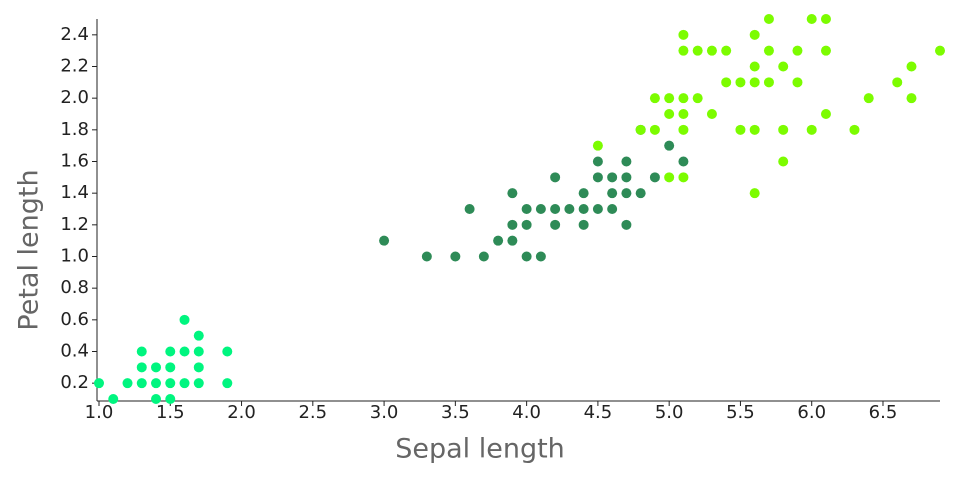 This screenshot has height=500, width=960. Describe the element at coordinates (455, 412) in the screenshot. I see `x-tick-label: 3.5` at that location.